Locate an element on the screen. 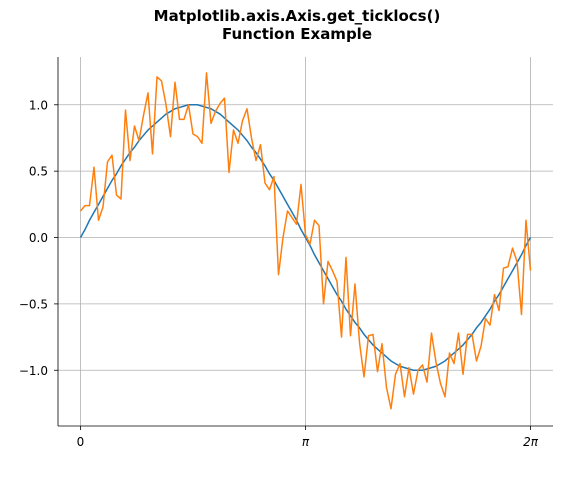 This screenshot has height=478, width=578. y-tick-label-4: −1.0 is located at coordinates (33, 371).